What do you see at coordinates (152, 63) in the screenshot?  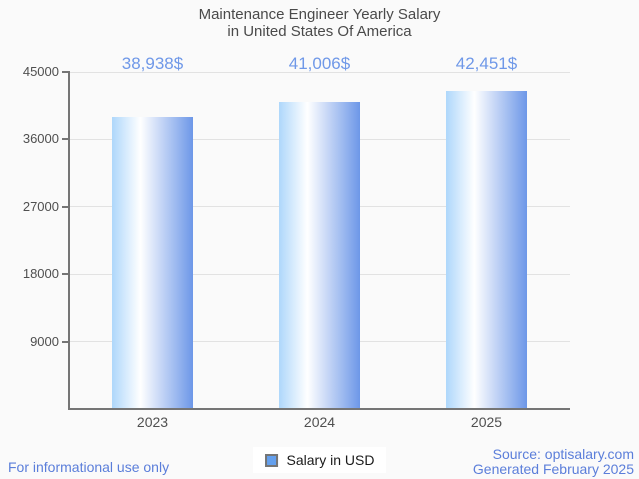 I see `bar-value-label: 38,938$` at bounding box center [152, 63].